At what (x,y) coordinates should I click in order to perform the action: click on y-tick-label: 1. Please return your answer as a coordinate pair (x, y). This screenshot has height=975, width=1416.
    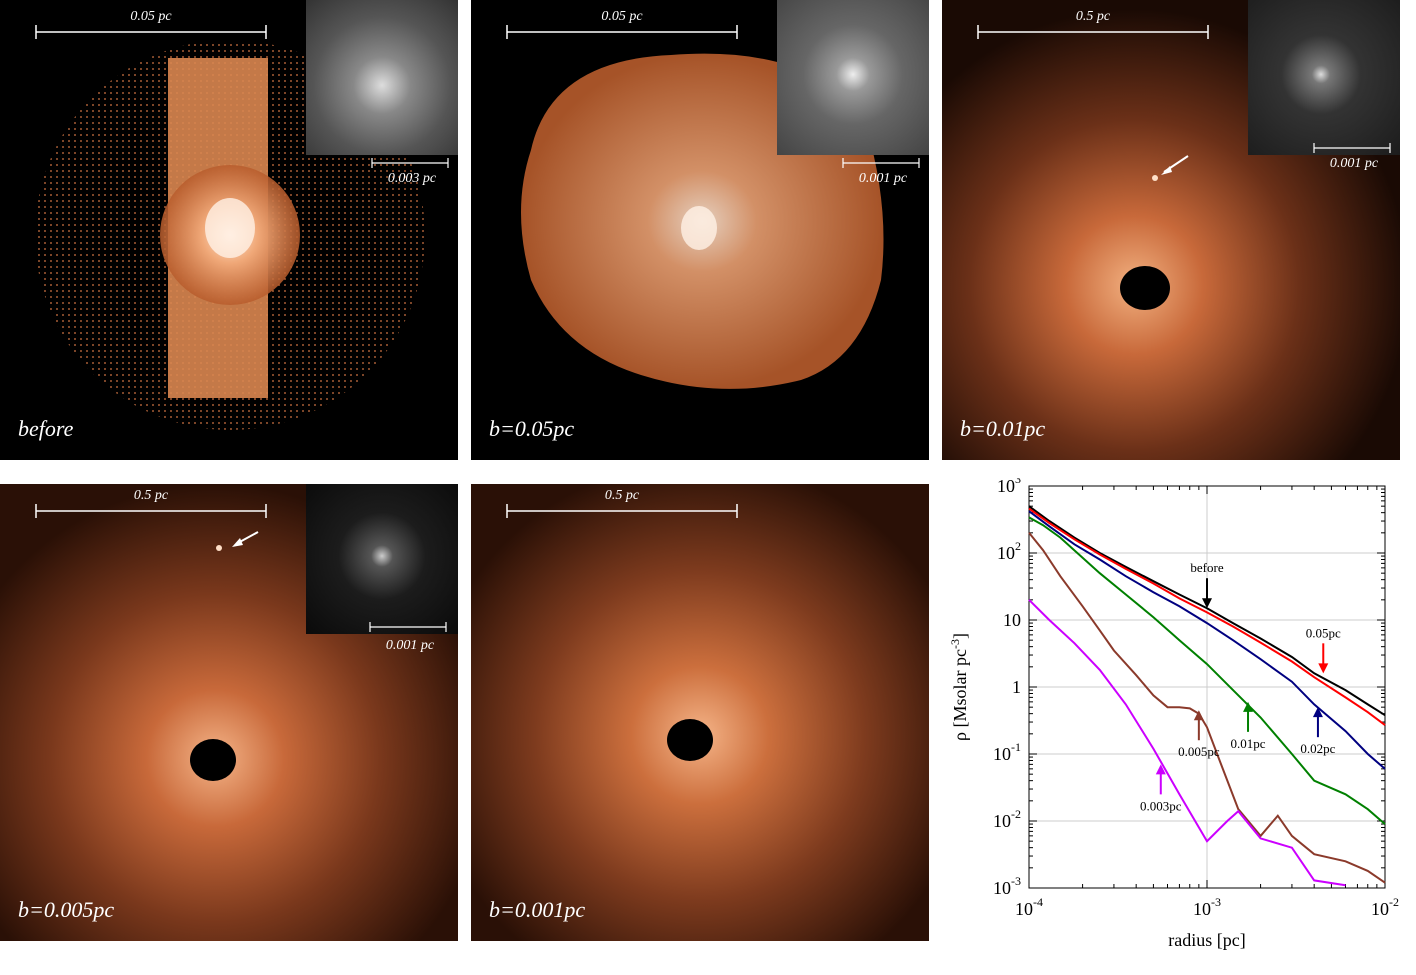
    Looking at the image, I should click on (1016, 687).